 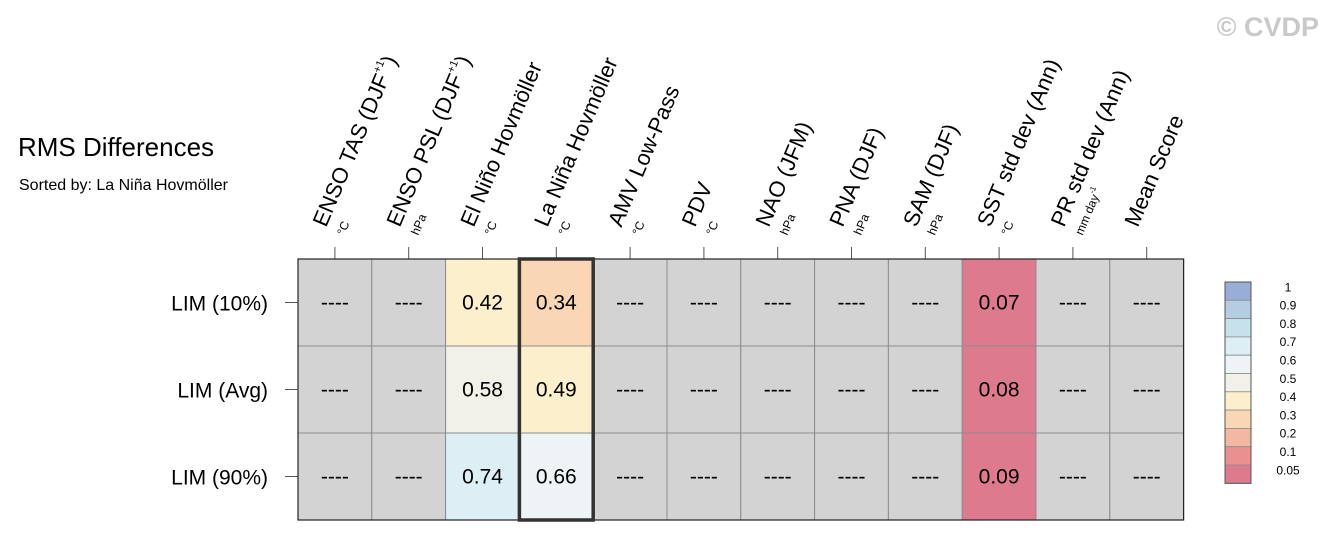 I want to click on cell-value-label: 0.07, so click(x=999, y=303).